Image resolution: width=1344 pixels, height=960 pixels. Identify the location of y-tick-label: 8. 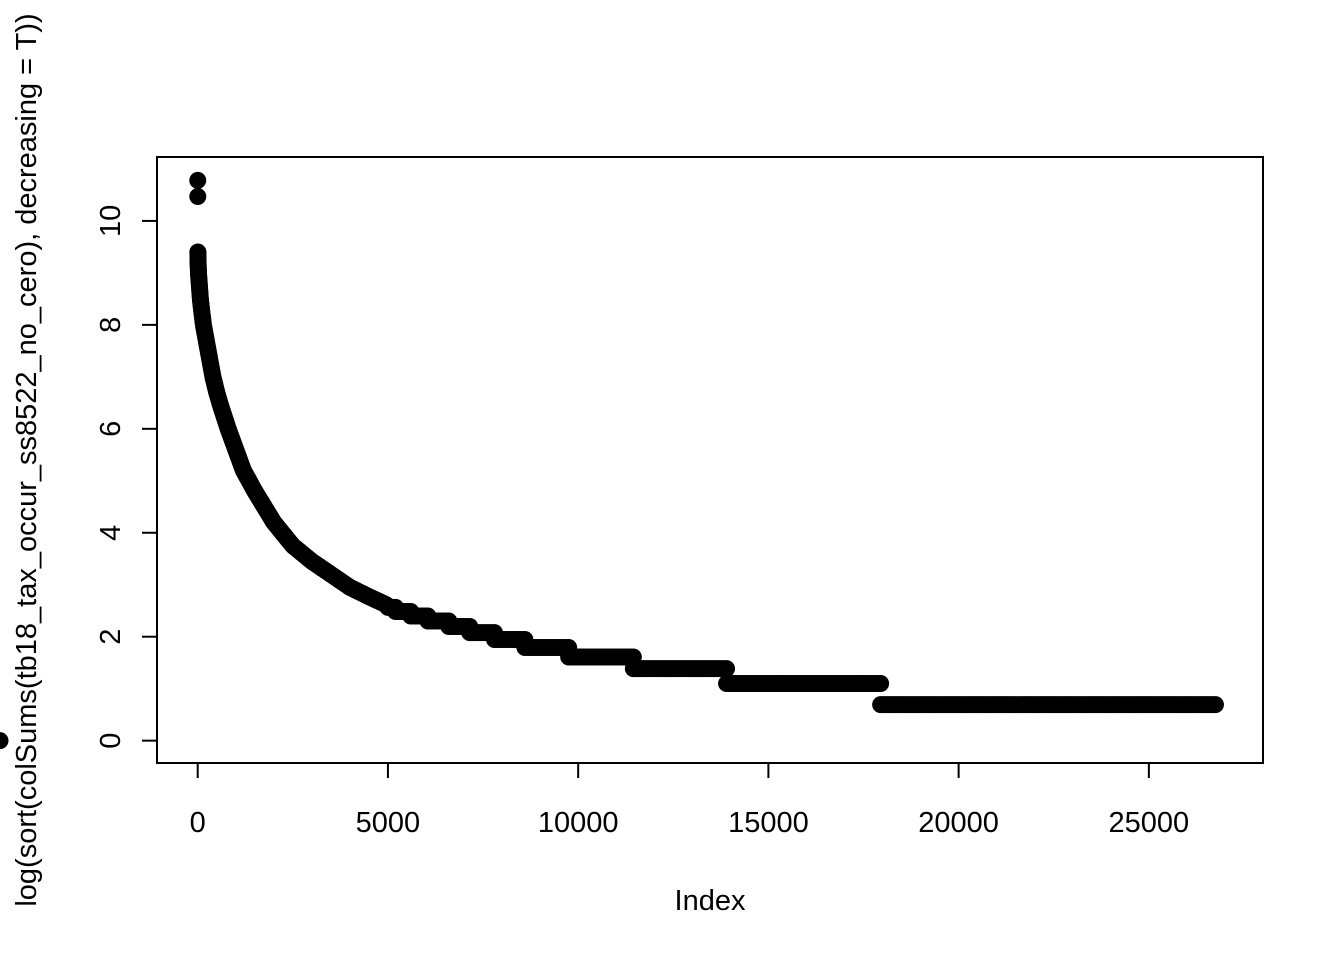
(111, 325).